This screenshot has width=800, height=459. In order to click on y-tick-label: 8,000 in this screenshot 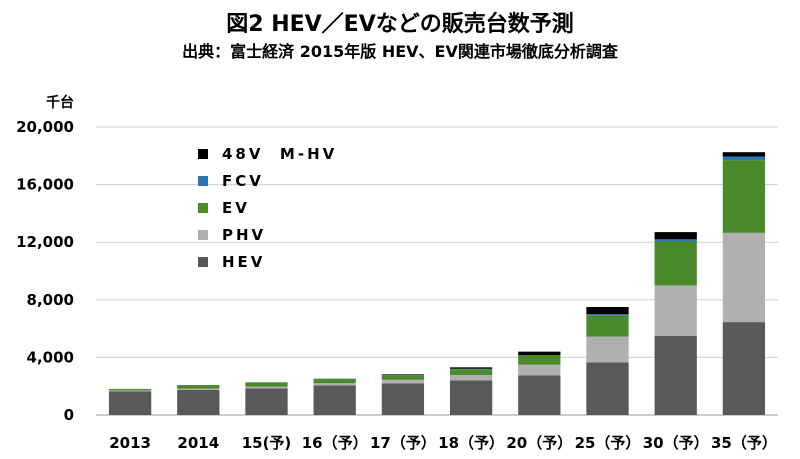, I will do `click(50, 300)`.